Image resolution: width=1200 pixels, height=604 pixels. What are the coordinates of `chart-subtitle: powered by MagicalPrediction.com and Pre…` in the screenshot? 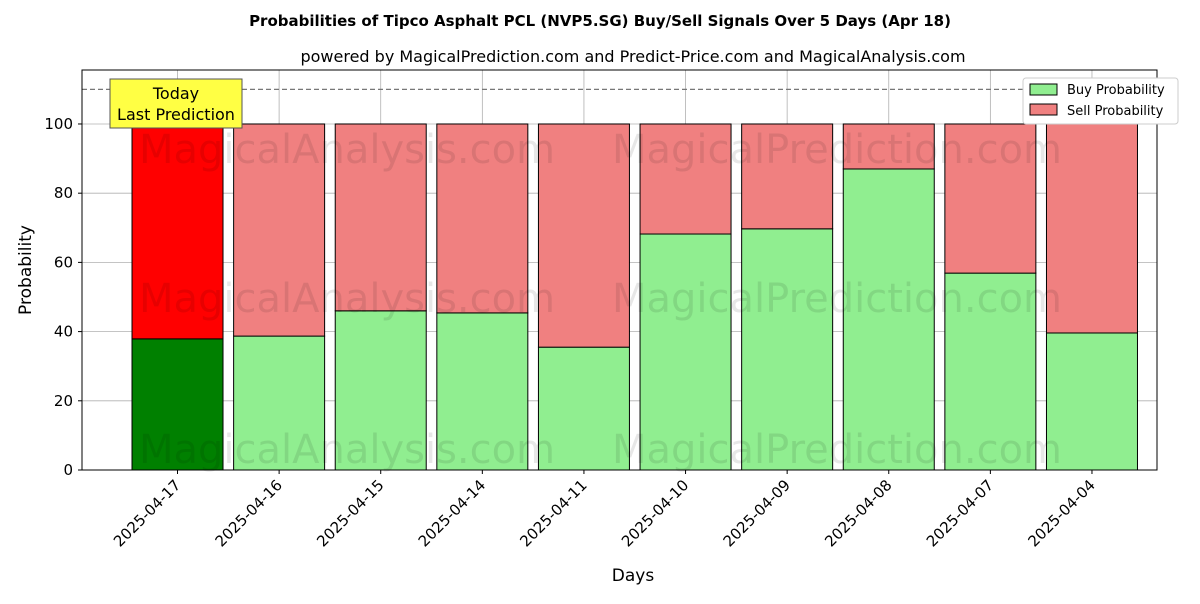 It's located at (632, 56).